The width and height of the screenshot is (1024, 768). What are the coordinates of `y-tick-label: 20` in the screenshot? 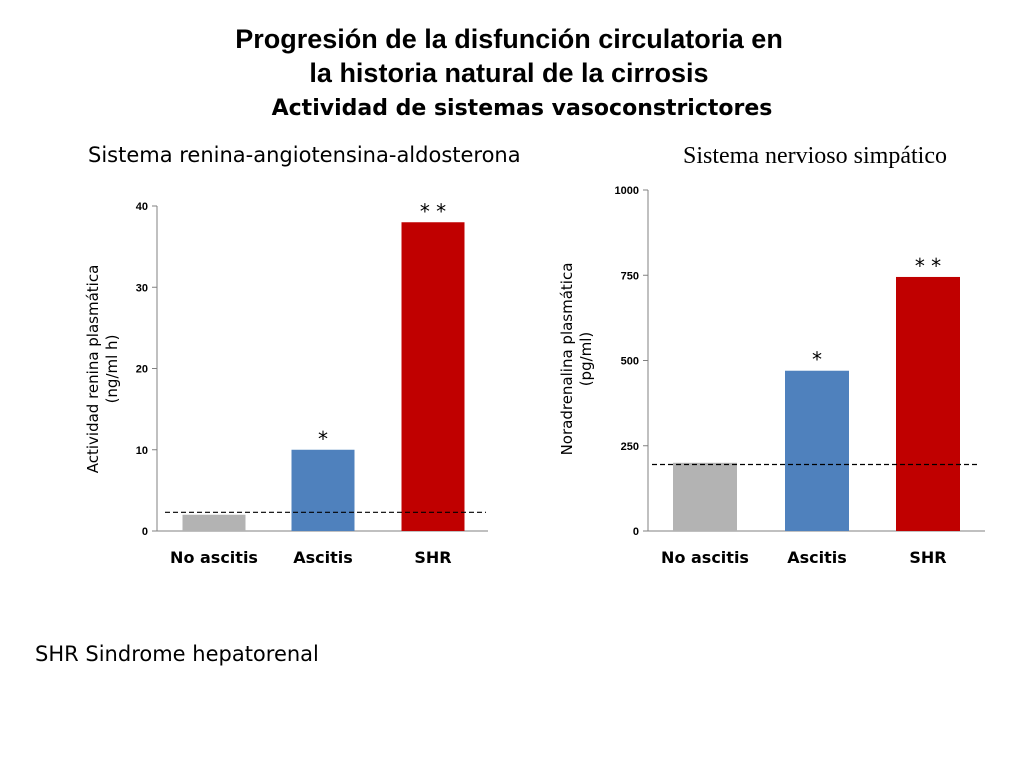 It's located at (142, 370).